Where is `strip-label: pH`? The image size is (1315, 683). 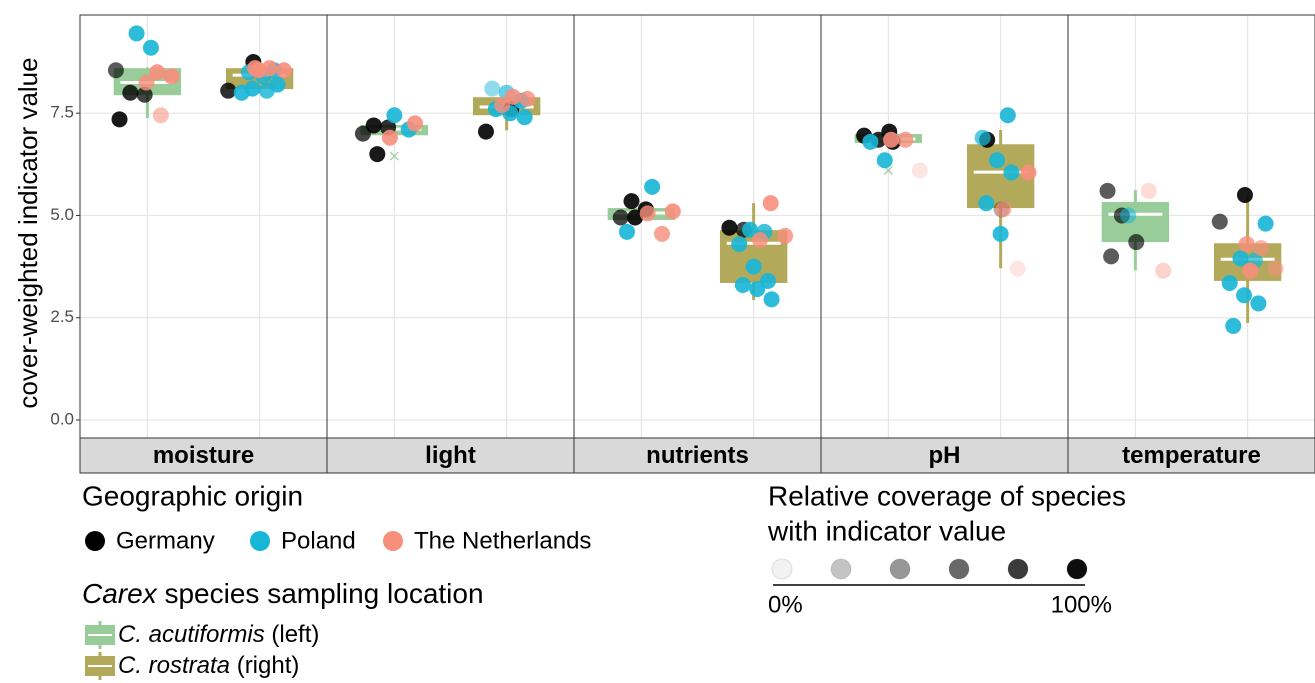 strip-label: pH is located at coordinates (945, 455).